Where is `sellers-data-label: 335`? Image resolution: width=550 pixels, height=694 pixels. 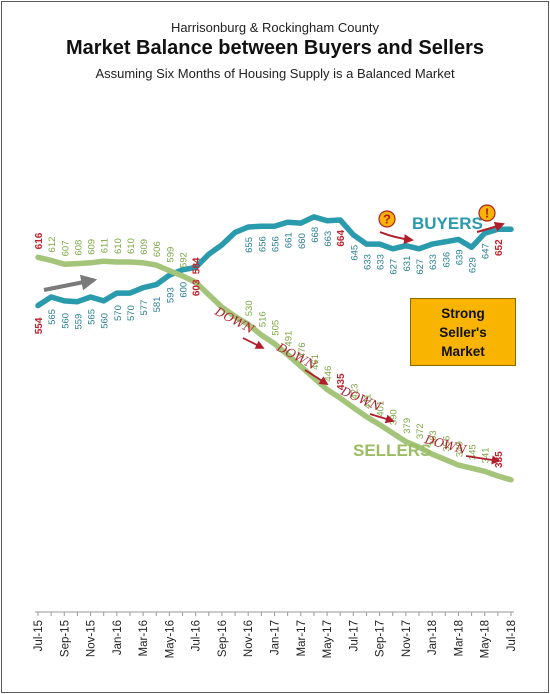 sellers-data-label: 335 is located at coordinates (499, 459).